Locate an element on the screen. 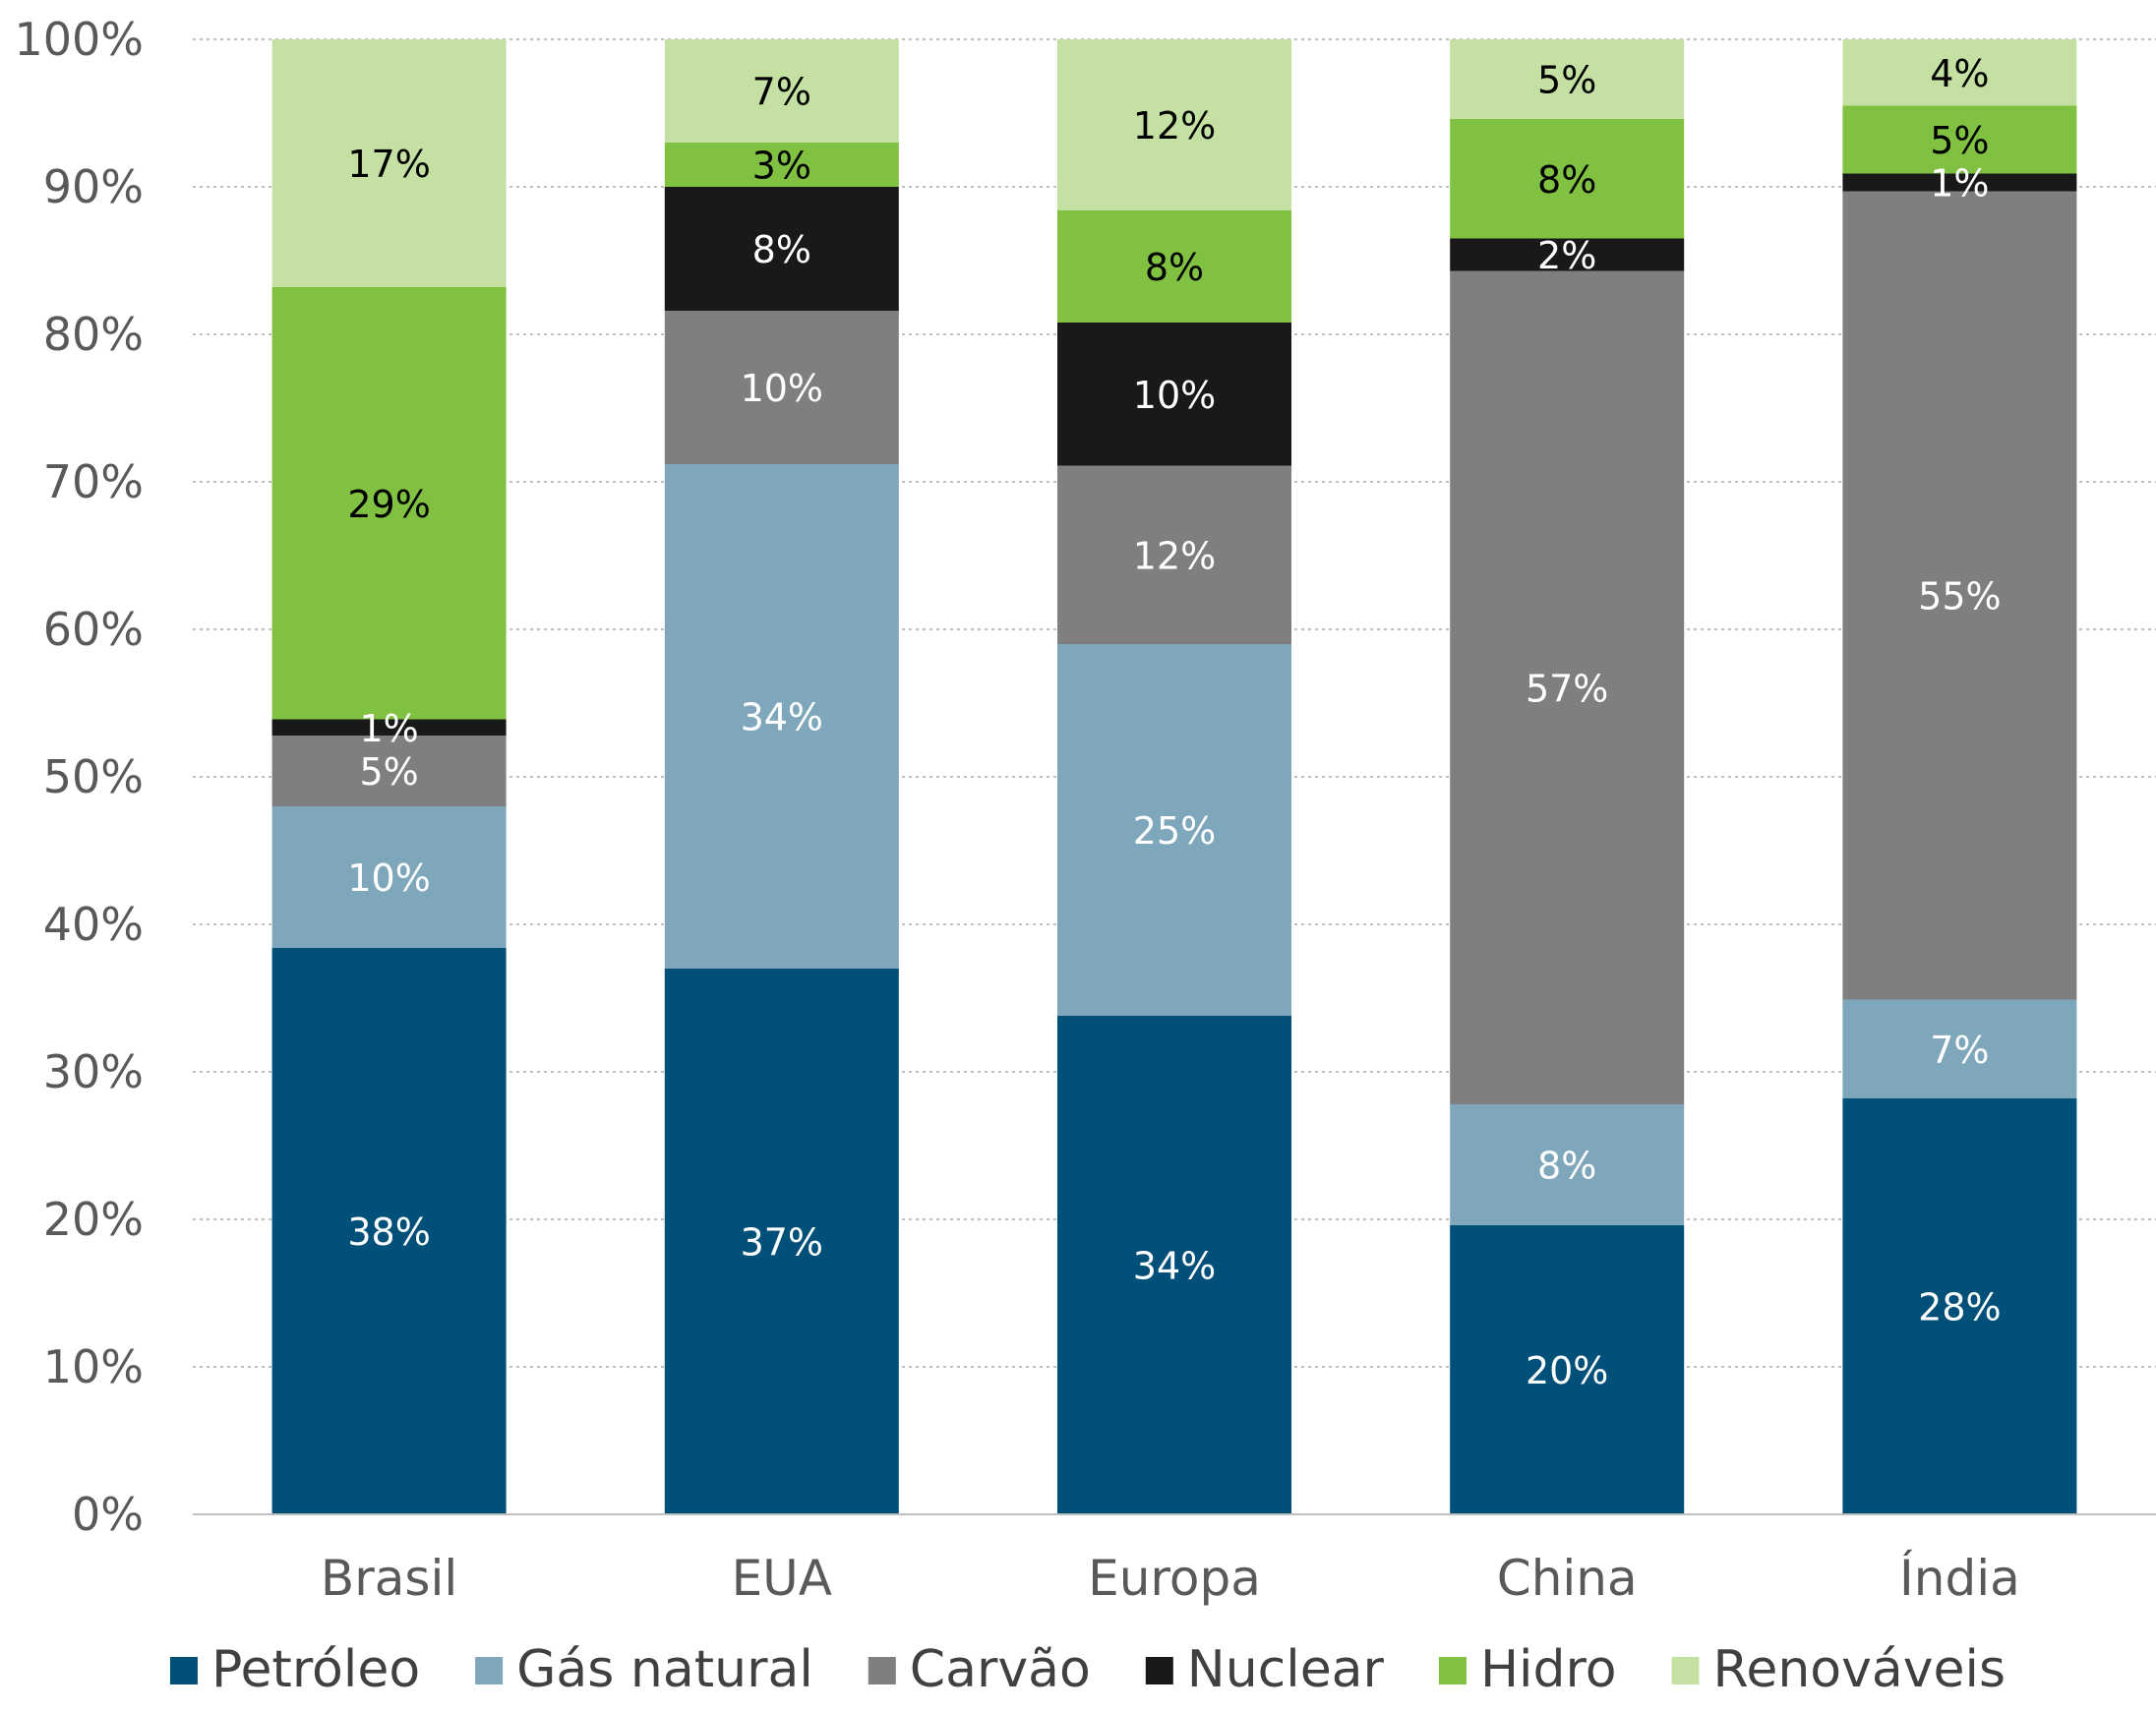 This screenshot has width=2156, height=1713. y-tick-label: 10% is located at coordinates (93, 1366).